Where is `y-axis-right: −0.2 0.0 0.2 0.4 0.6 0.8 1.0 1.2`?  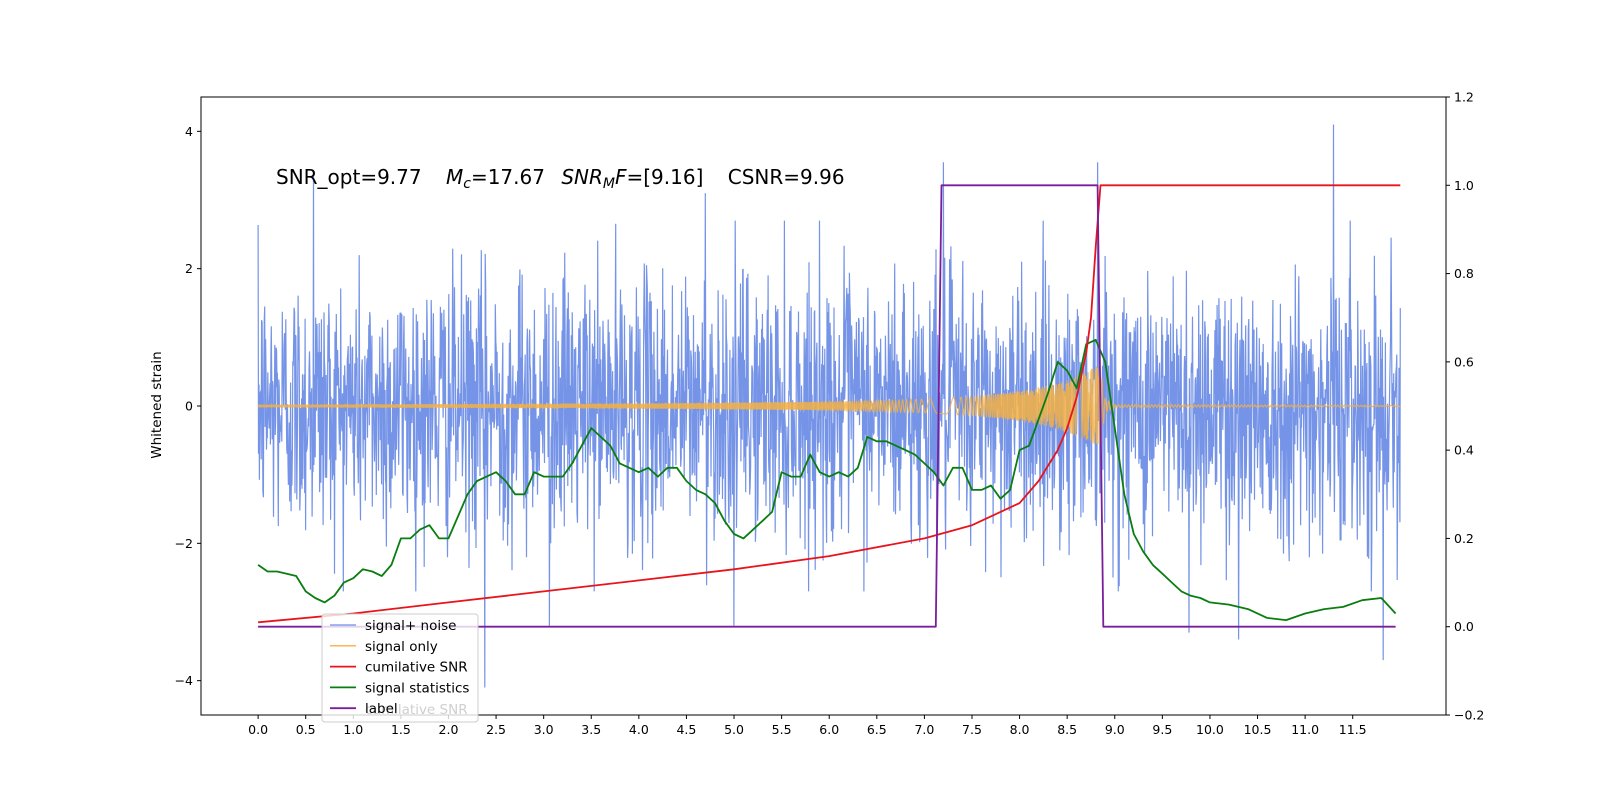 y-axis-right: −0.2 0.0 0.2 0.4 0.6 0.8 1.0 1.2 is located at coordinates (1465, 406).